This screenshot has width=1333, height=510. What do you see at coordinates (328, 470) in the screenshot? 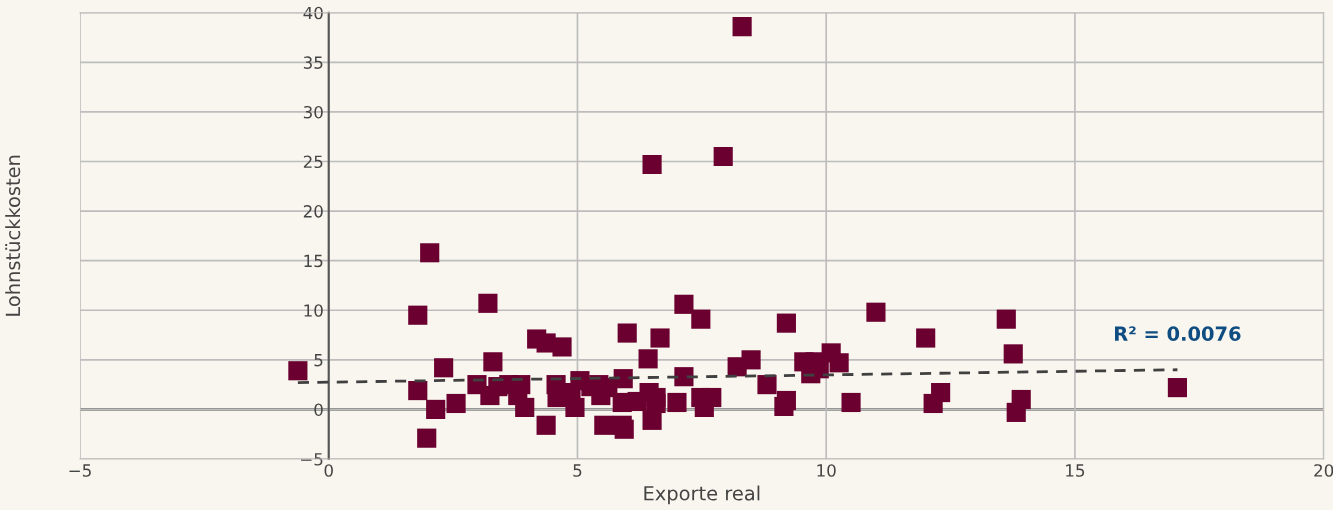
I see `x-tick-label: 0` at bounding box center [328, 470].